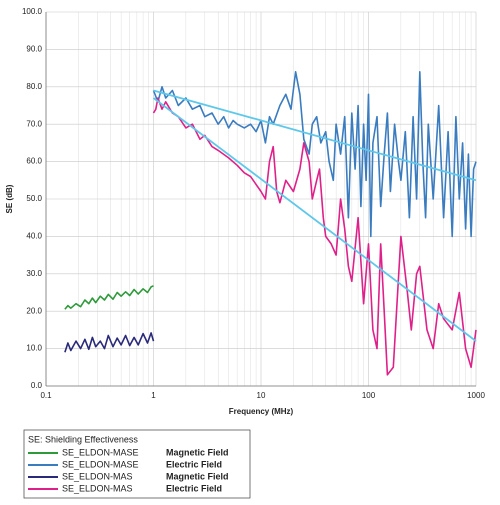  What do you see at coordinates (34, 273) in the screenshot?
I see `y-tick-label: 30.0` at bounding box center [34, 273].